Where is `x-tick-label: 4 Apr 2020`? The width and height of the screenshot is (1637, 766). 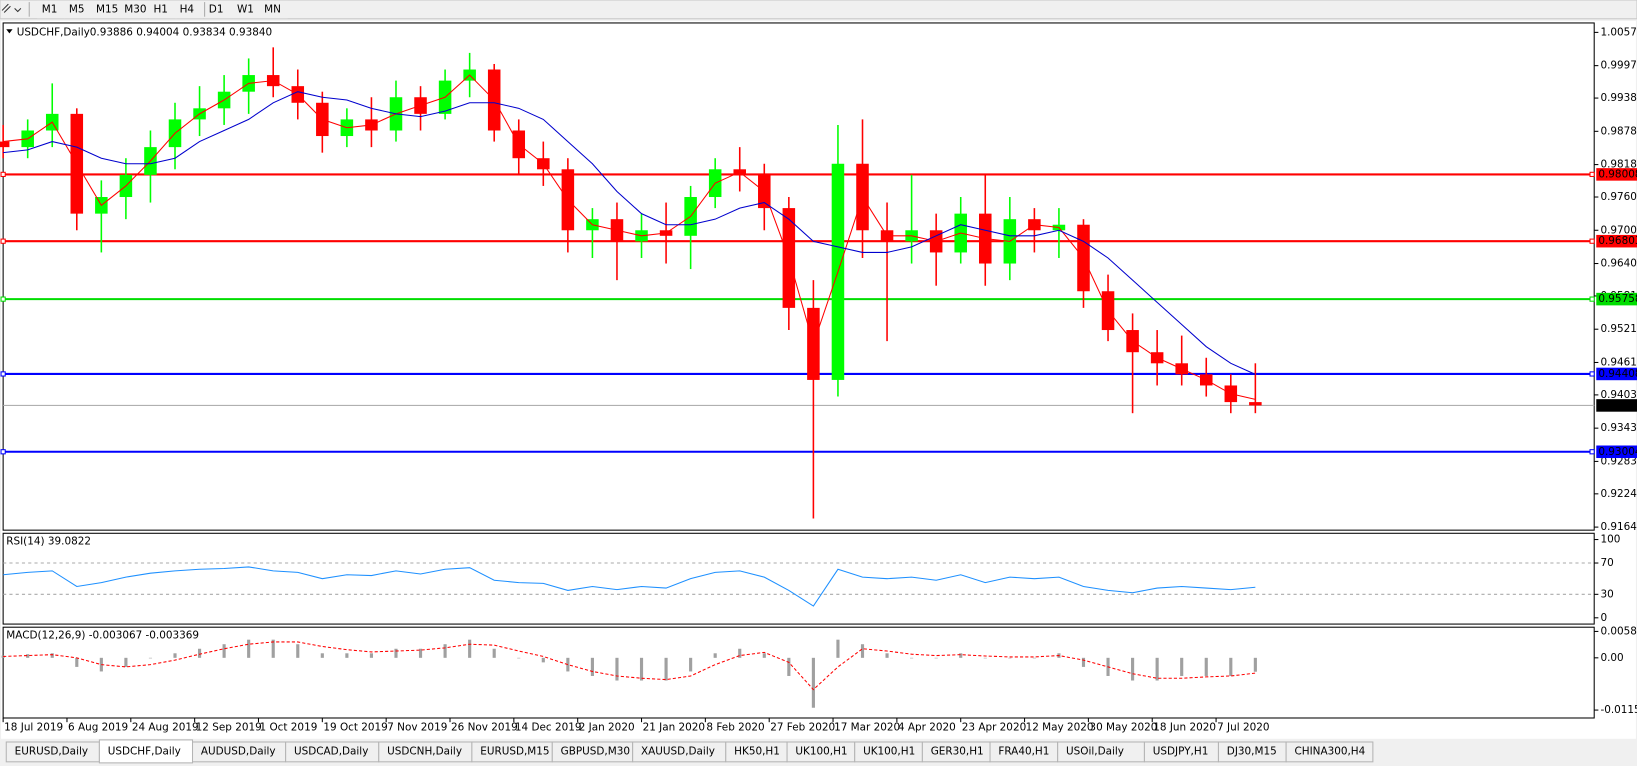 x-tick-label: 4 Apr 2020 is located at coordinates (927, 727).